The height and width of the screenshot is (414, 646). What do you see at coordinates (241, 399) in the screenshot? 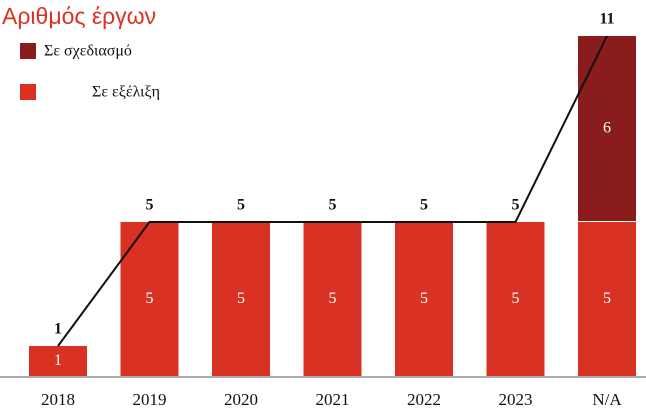
I see `x-tick-label: 2020` at bounding box center [241, 399].